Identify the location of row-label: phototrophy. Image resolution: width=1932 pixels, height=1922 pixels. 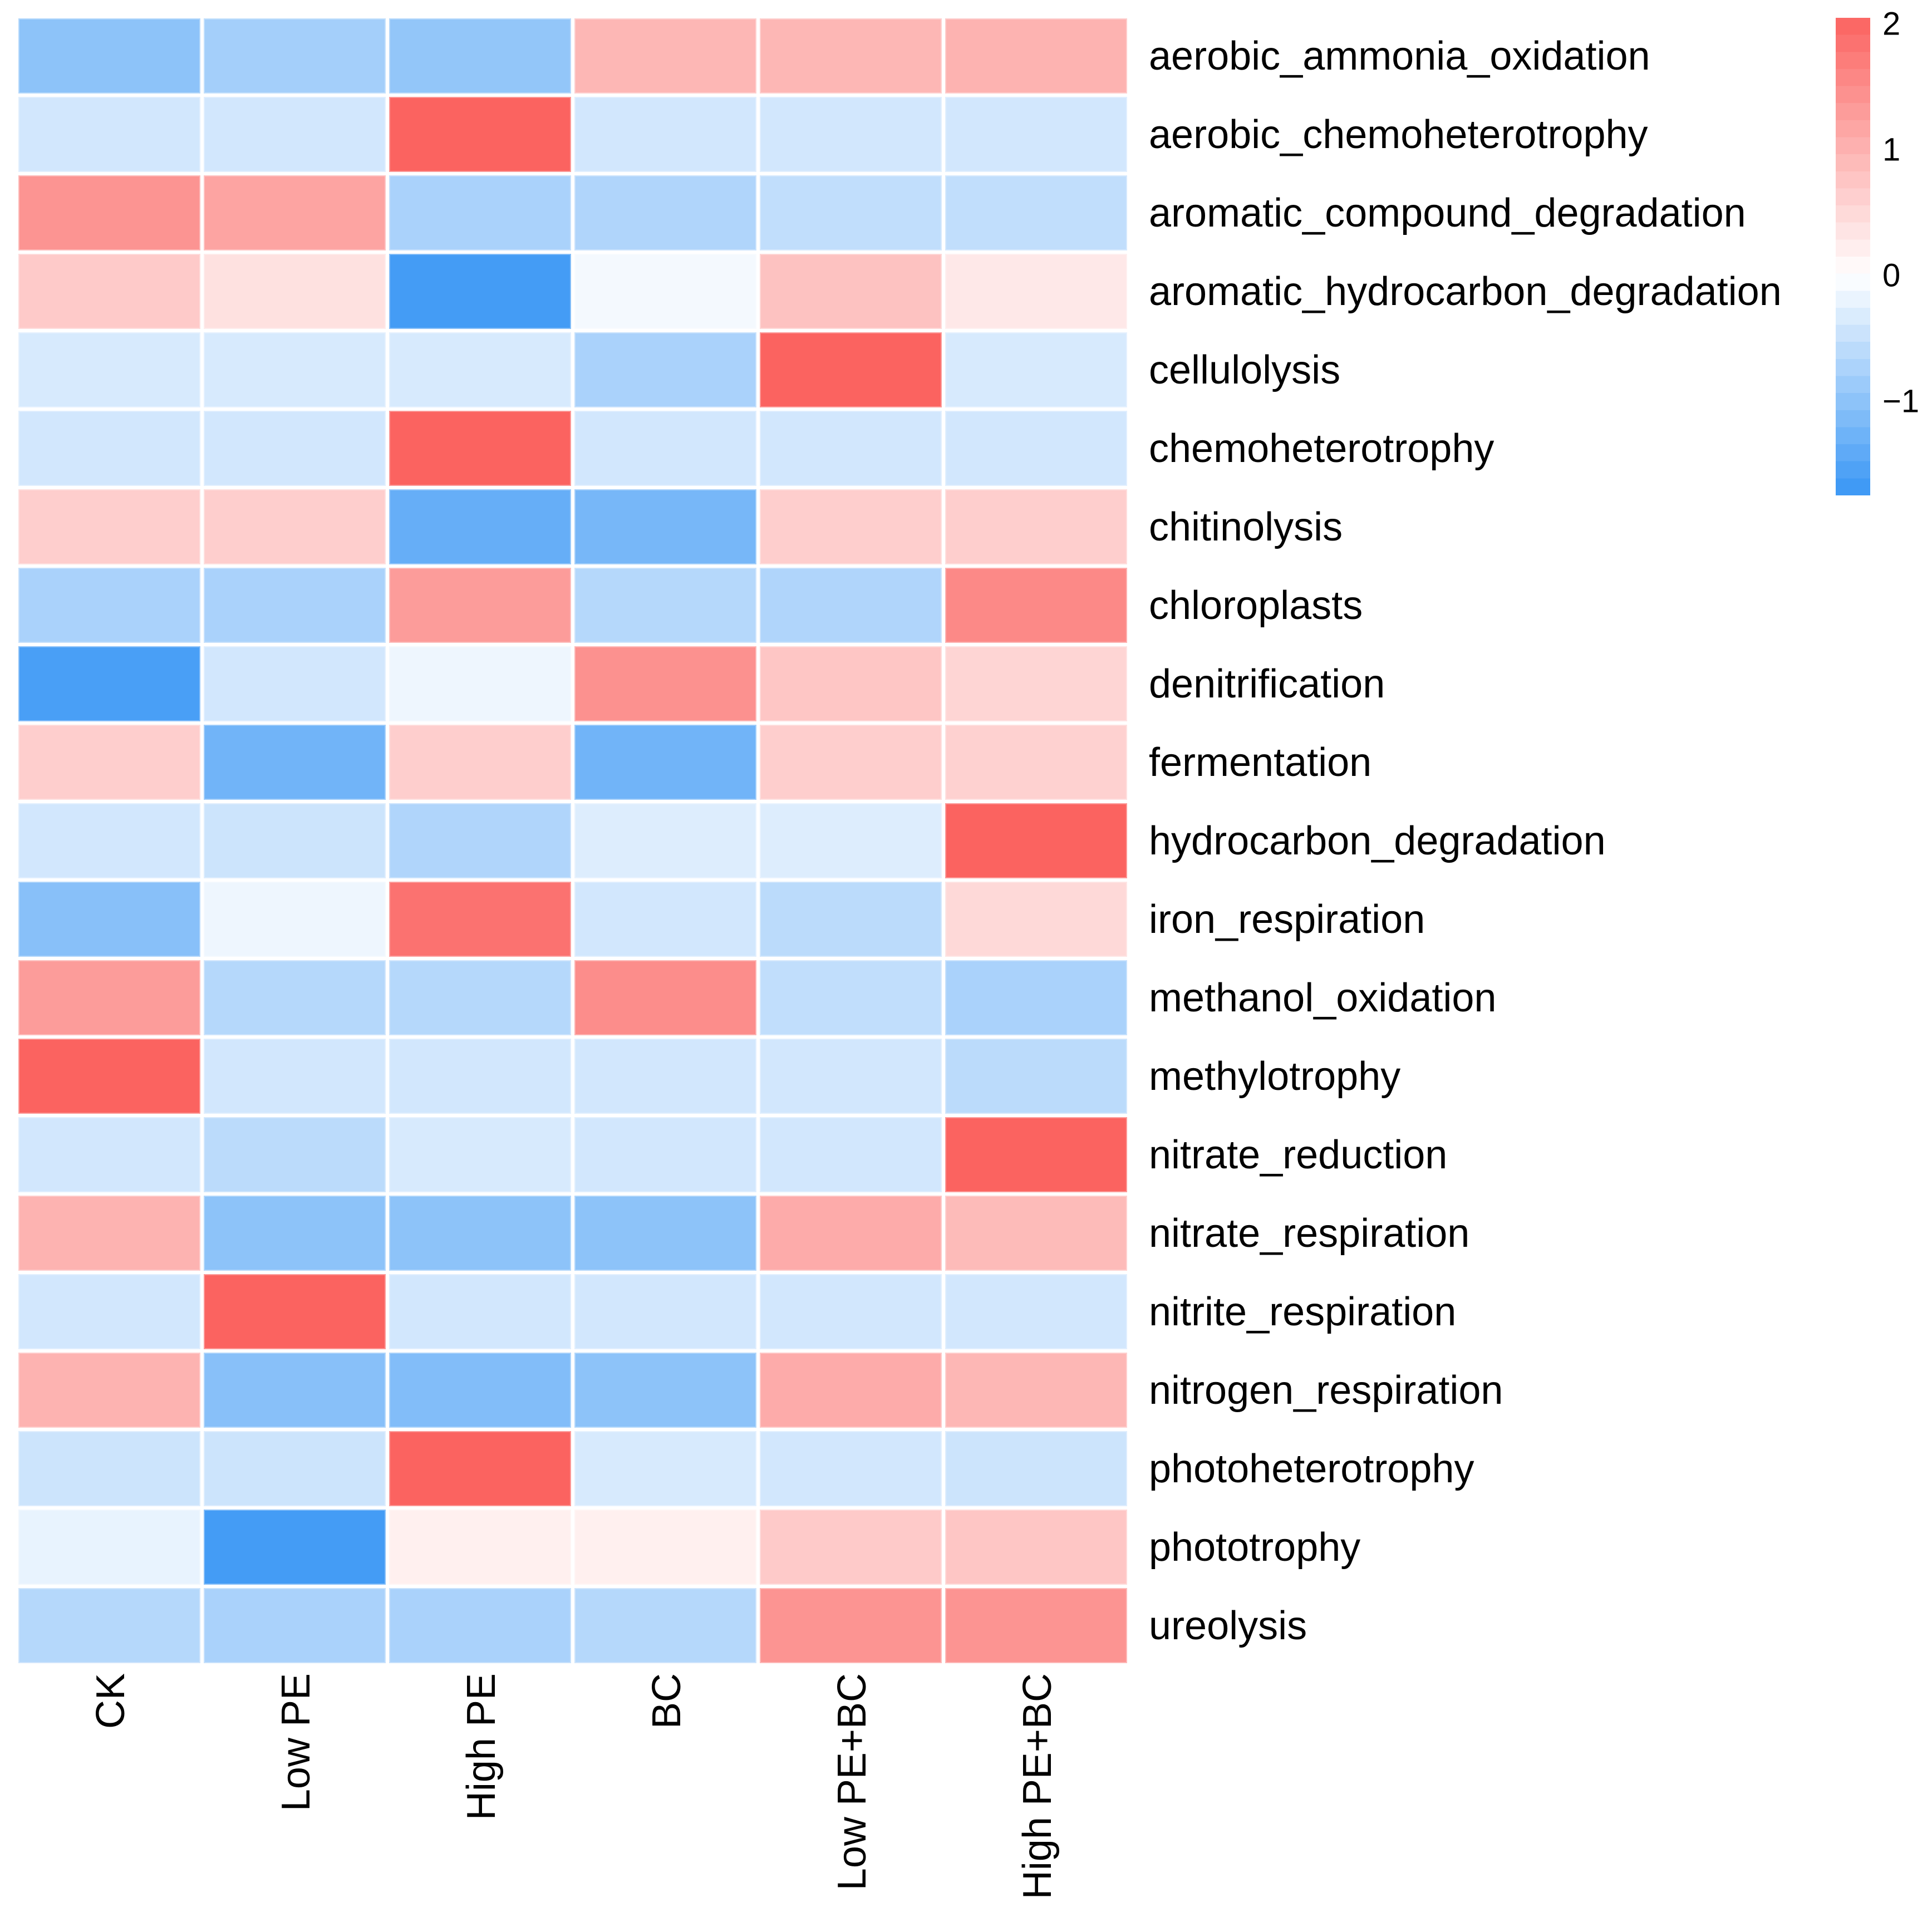
(1255, 1547).